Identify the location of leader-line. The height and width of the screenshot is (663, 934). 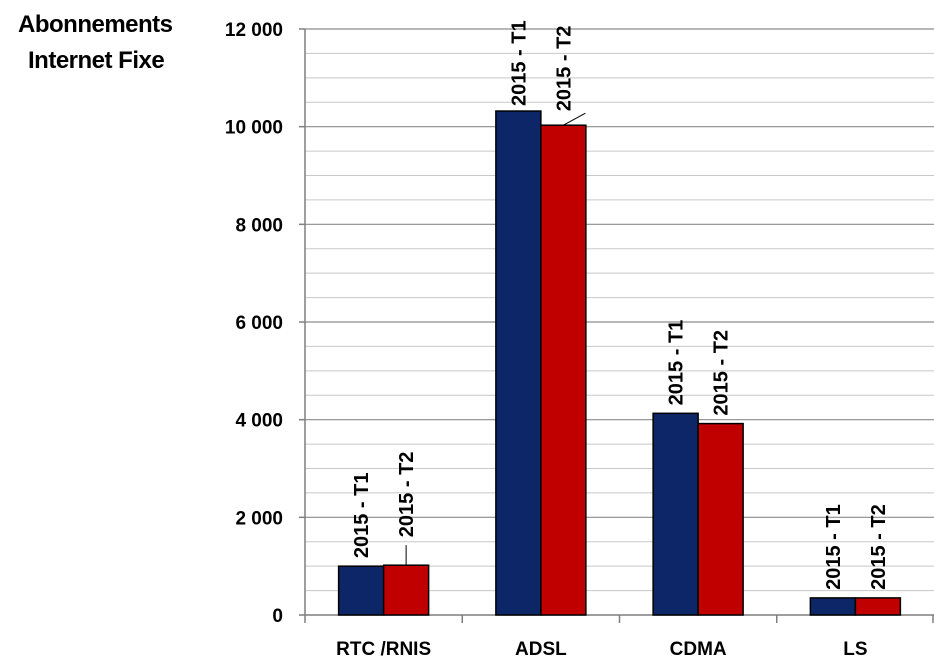
(574, 119).